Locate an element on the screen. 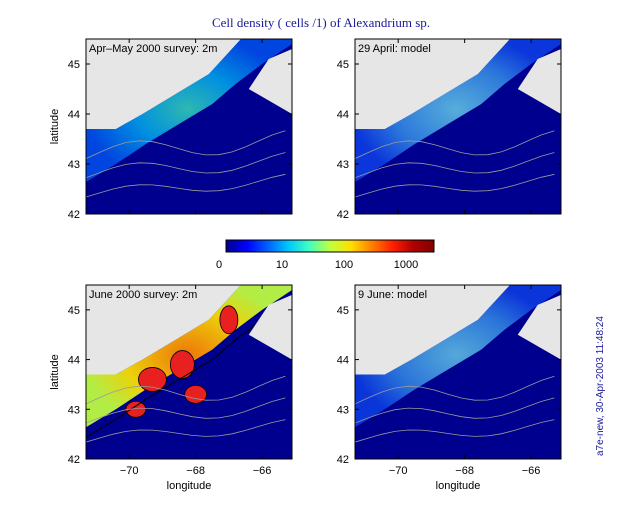 The image size is (642, 516). colorbar-tick-label: 10 is located at coordinates (282, 265).